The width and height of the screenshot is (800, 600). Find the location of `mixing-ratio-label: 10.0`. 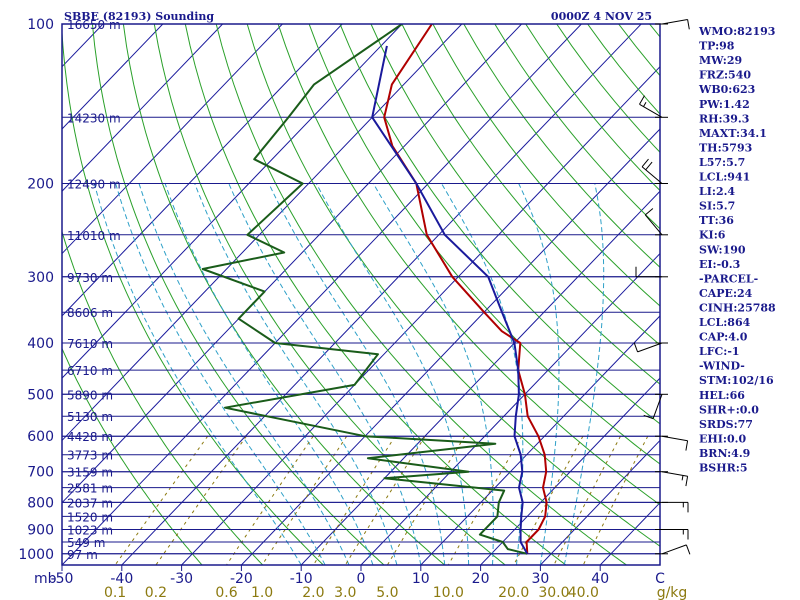

mixing-ratio-label: 10.0 is located at coordinates (448, 592).